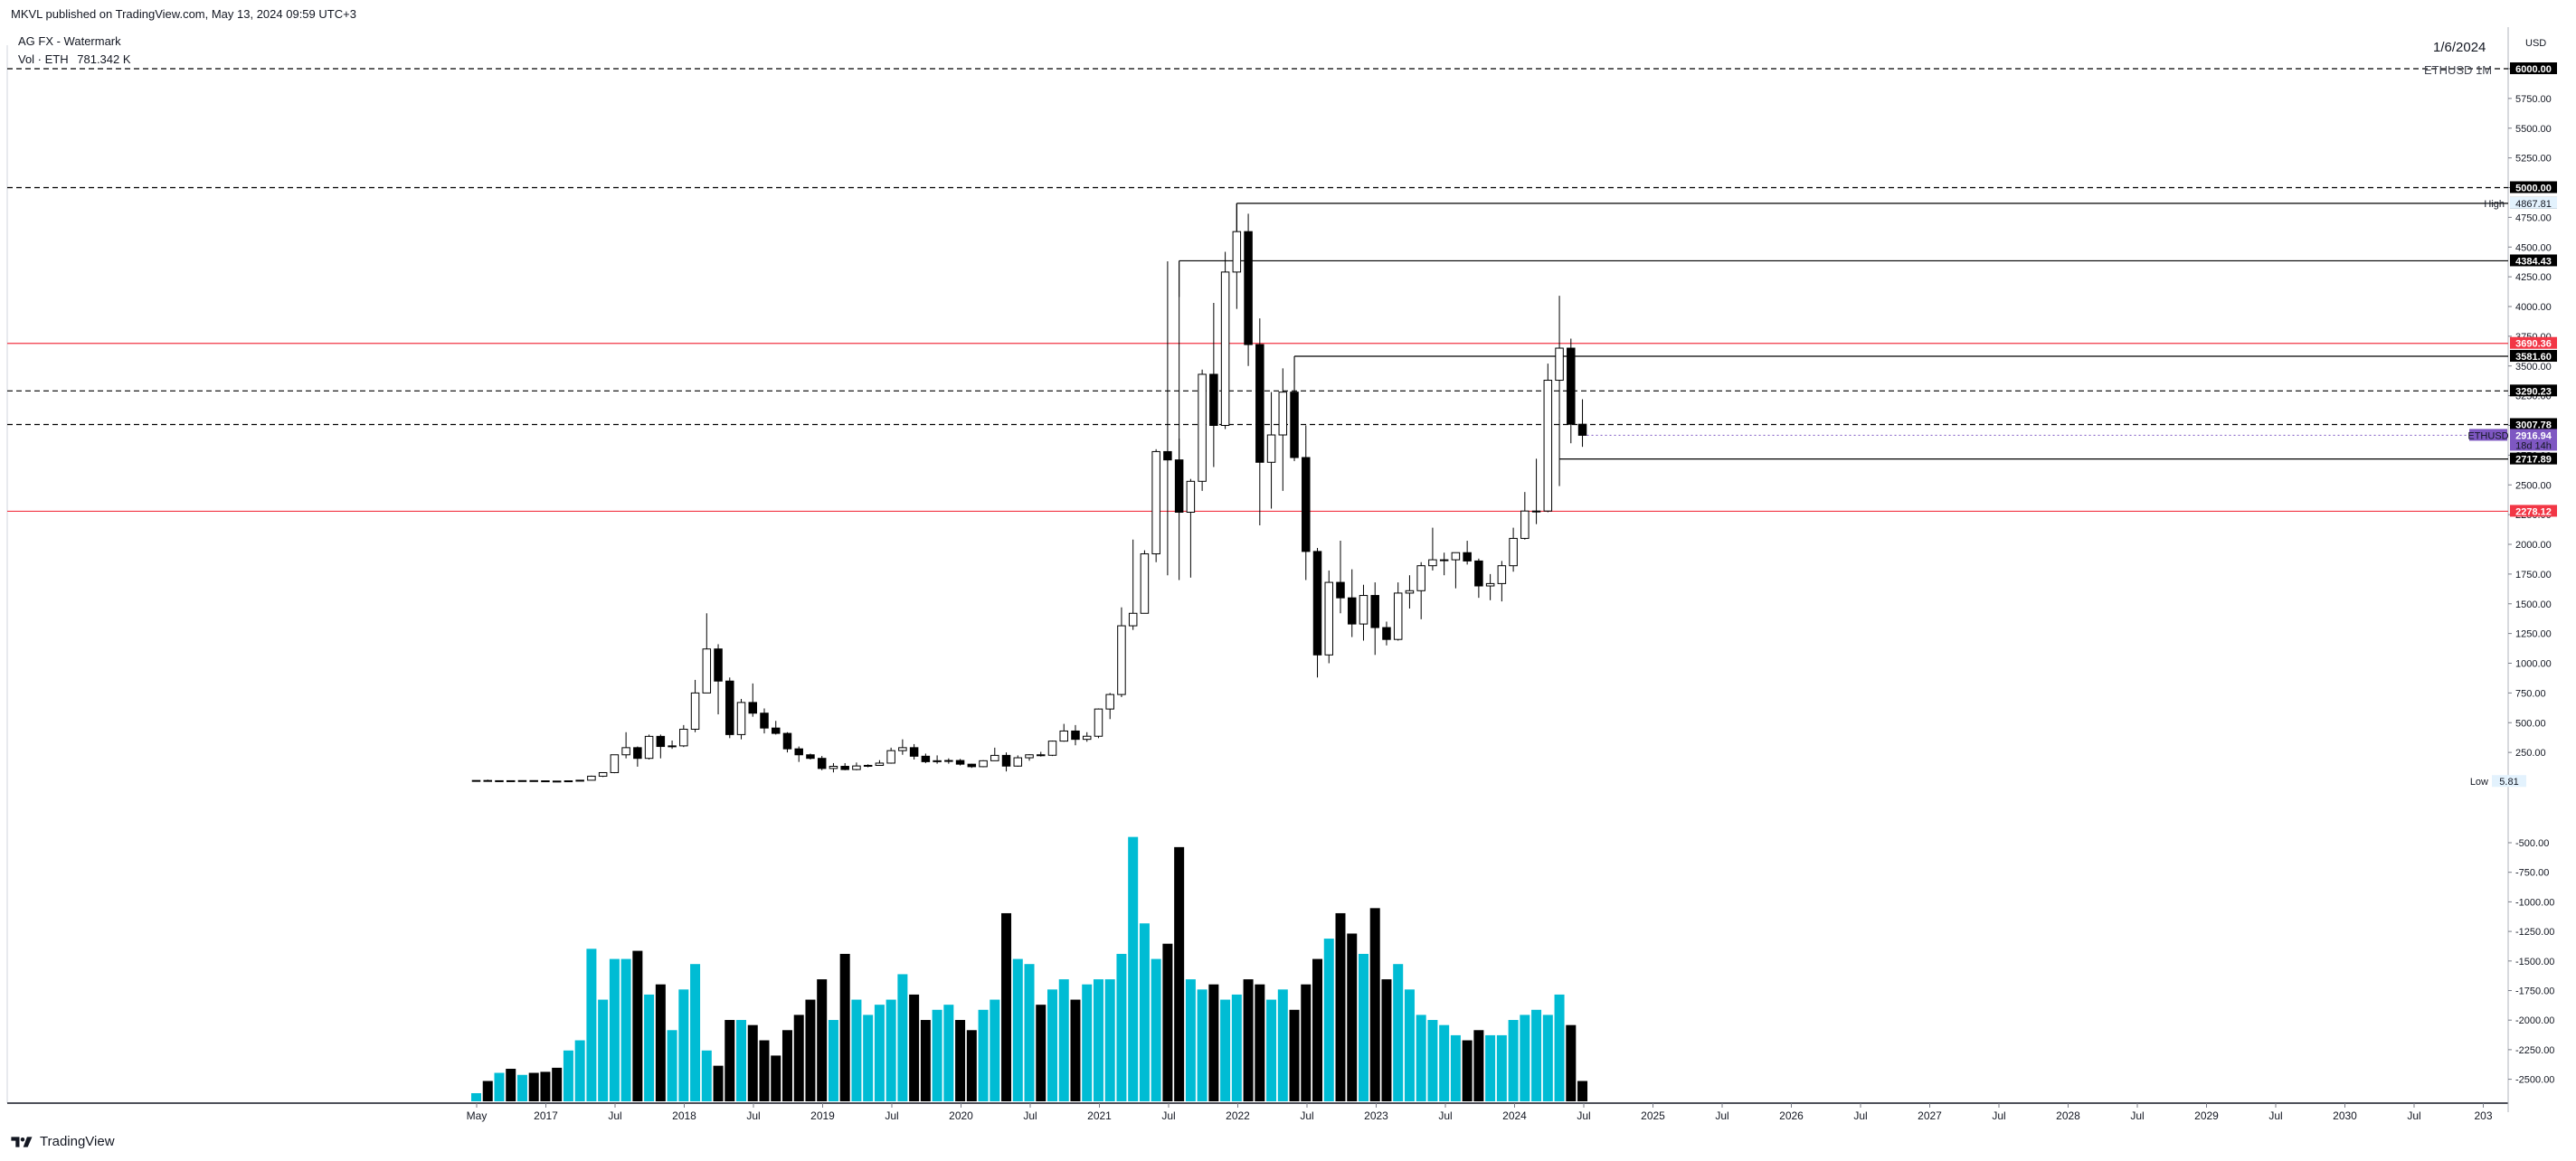 This screenshot has height=1161, width=2576. What do you see at coordinates (2459, 47) in the screenshot?
I see `date-readout: 1/6/2024` at bounding box center [2459, 47].